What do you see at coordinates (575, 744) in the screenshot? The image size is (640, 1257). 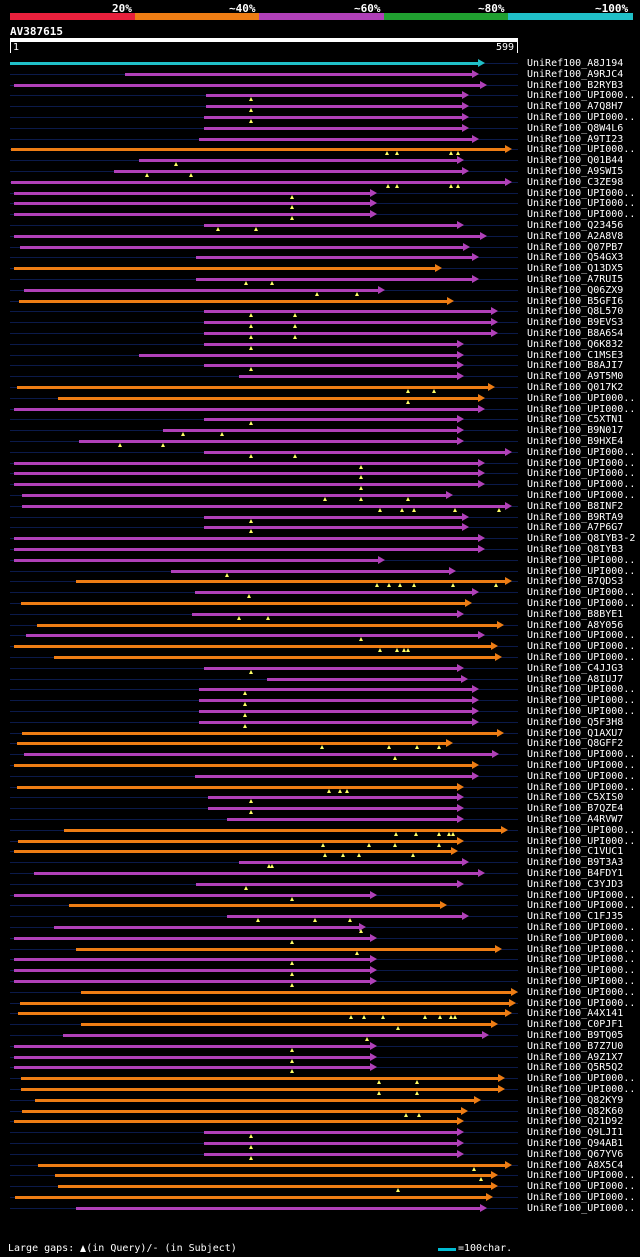 I see `alignment-hit-link: UniRef100_Q8GFF2` at bounding box center [575, 744].